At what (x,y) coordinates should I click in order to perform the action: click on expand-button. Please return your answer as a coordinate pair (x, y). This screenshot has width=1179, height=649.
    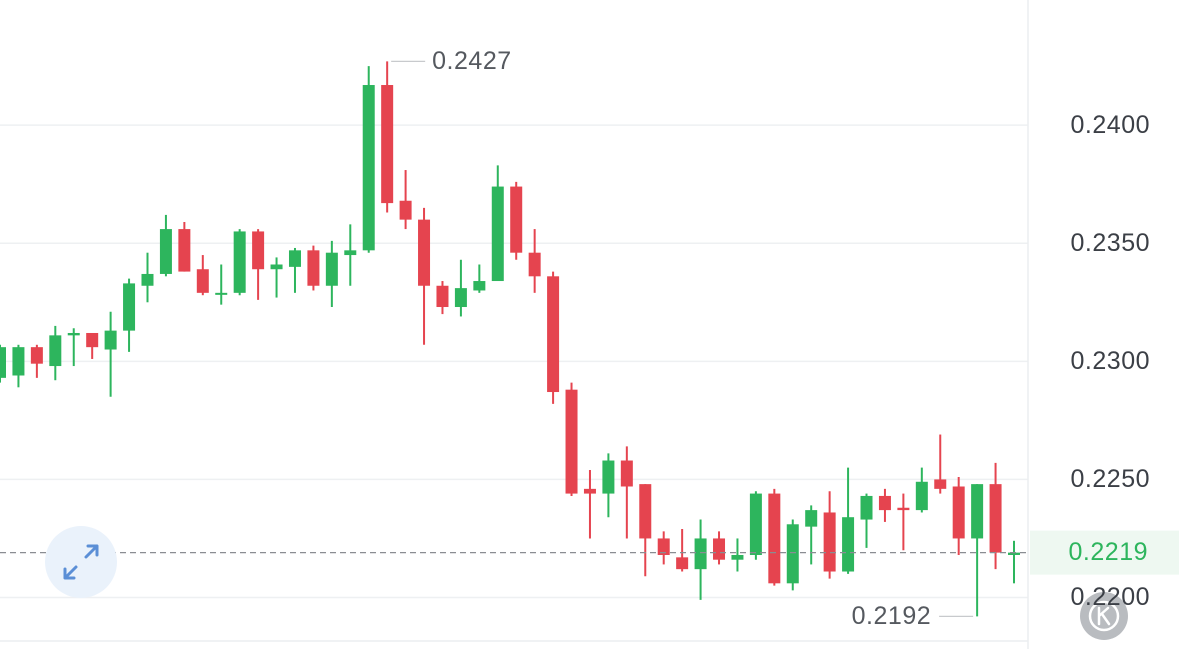
    Looking at the image, I should click on (81, 562).